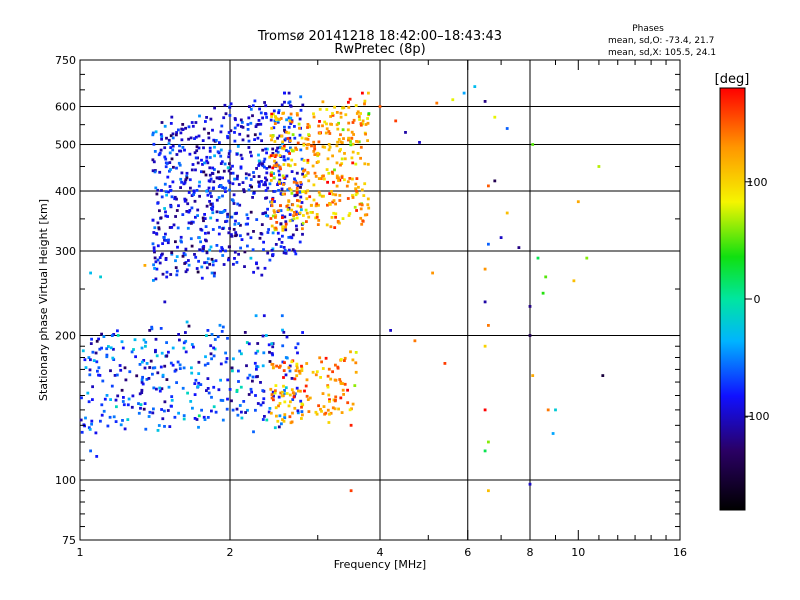 This screenshot has width=800, height=600. Describe the element at coordinates (43, 300) in the screenshot. I see `y-axis-label: Stationary phase Virtual Height [km]` at that location.